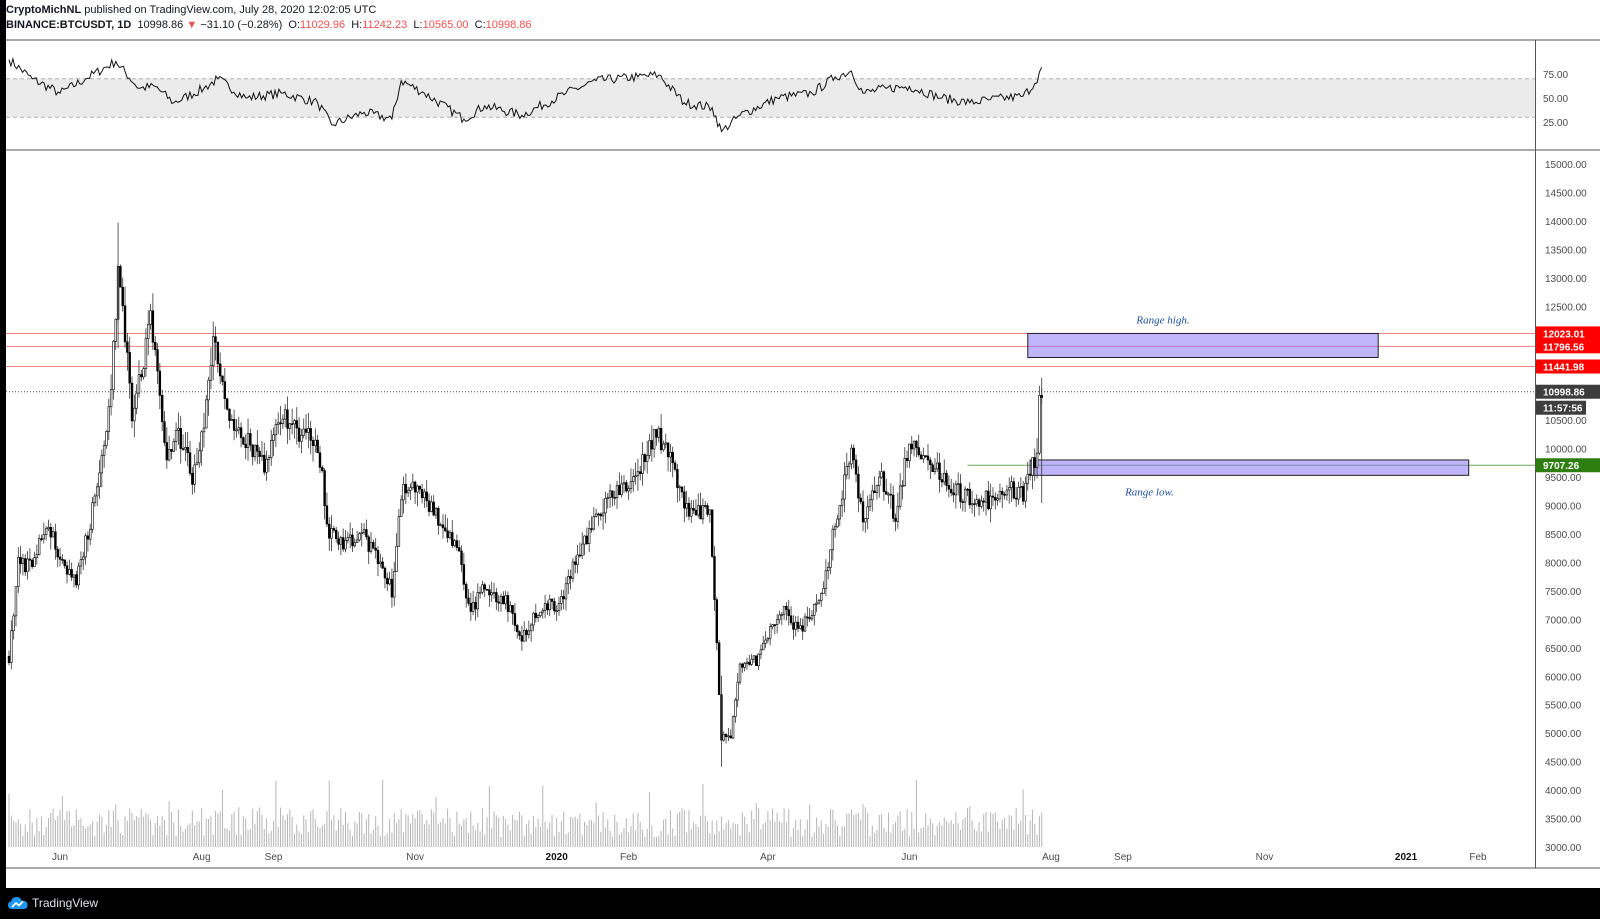 The width and height of the screenshot is (1600, 919). What do you see at coordinates (768, 857) in the screenshot?
I see `time-tick-label: Apr` at bounding box center [768, 857].